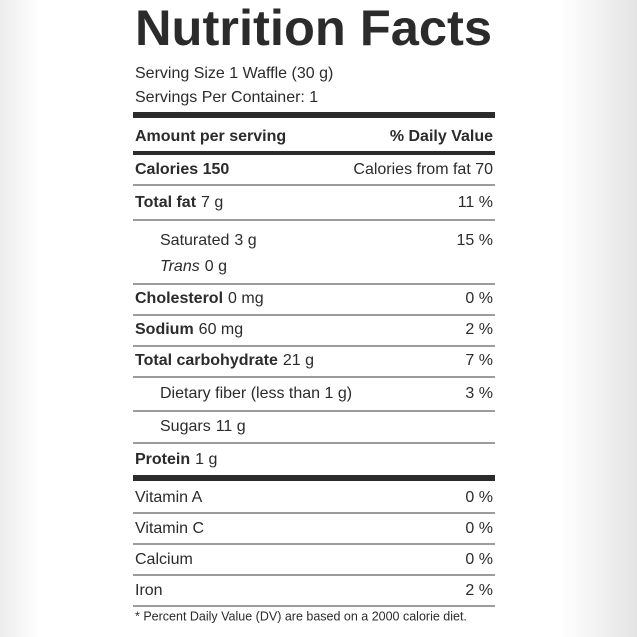 The width and height of the screenshot is (637, 637). I want to click on nutrient-amount: 21 g, so click(298, 360).